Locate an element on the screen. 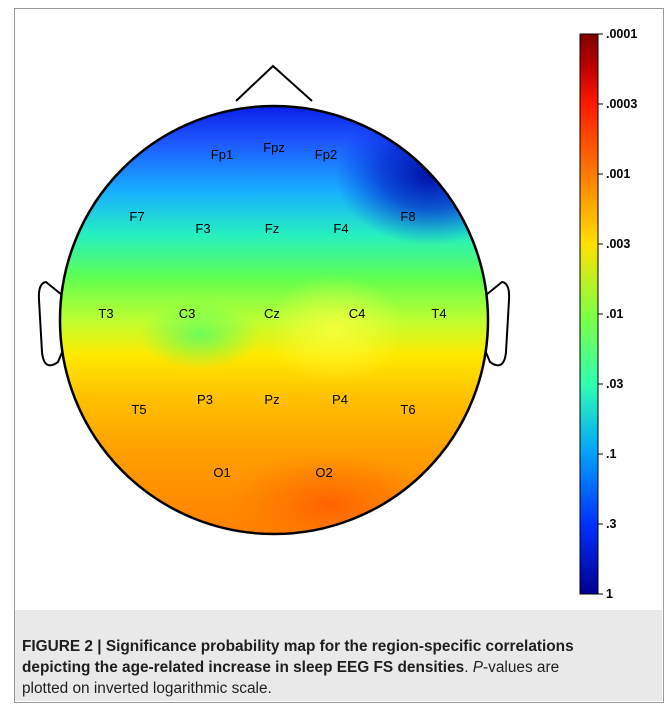  electrode-label: T4 is located at coordinates (438, 313).